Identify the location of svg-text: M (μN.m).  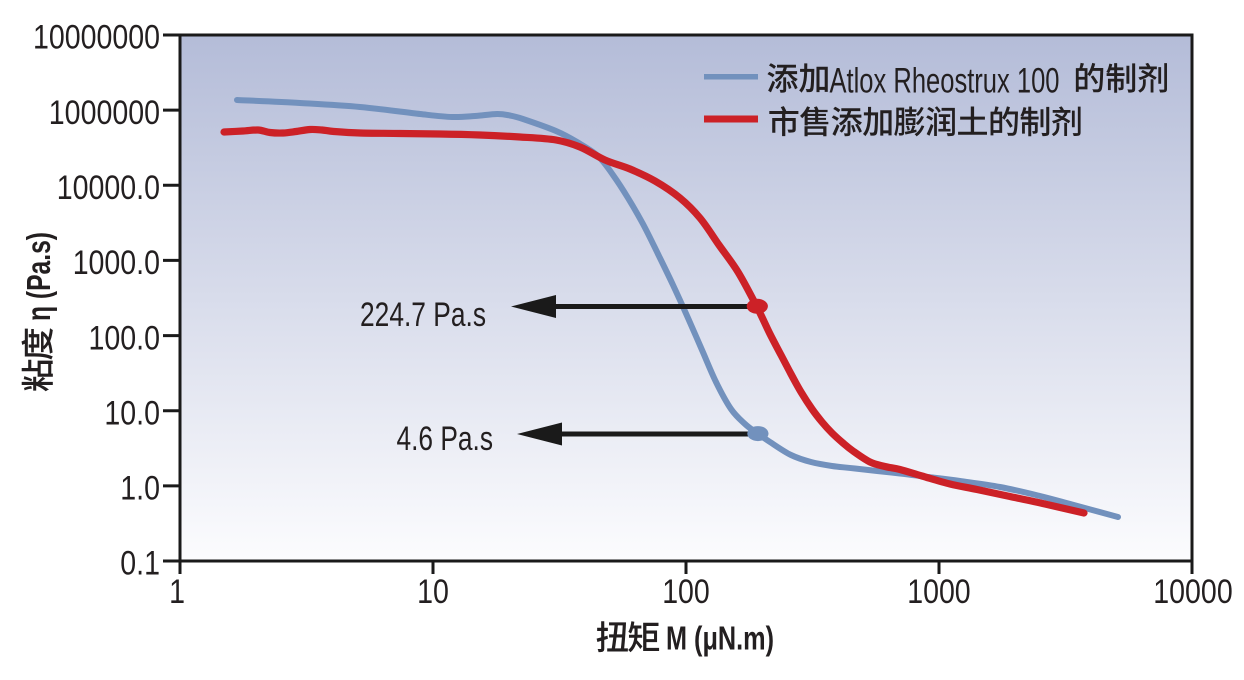
(720, 638).